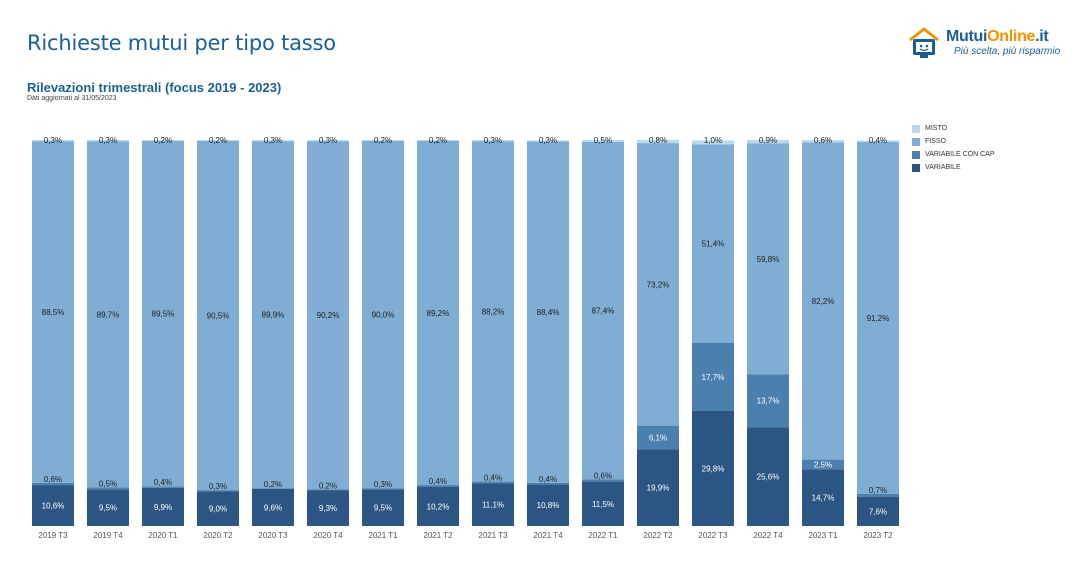  Describe the element at coordinates (273, 535) in the screenshot. I see `x-tick-label: 2020 T3` at that location.